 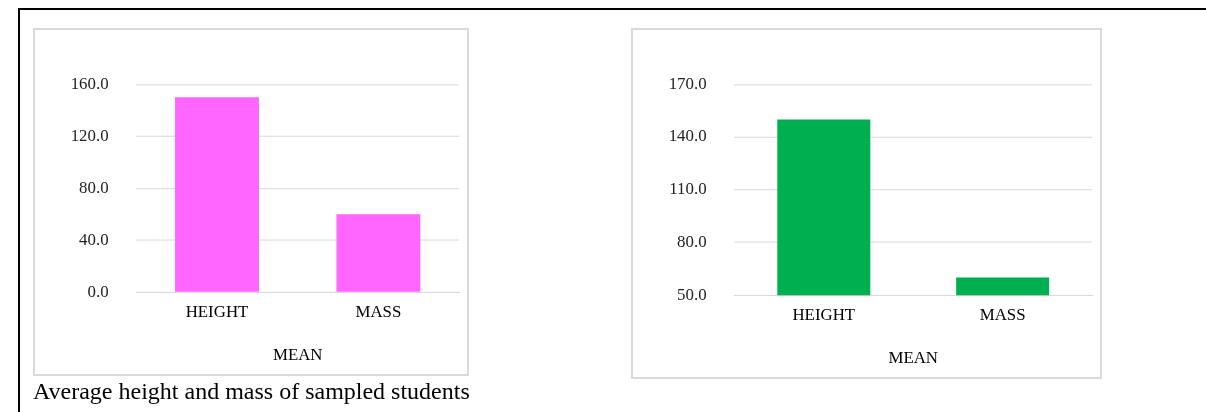 What do you see at coordinates (692, 294) in the screenshot?
I see `y-tick-label: 50.0` at bounding box center [692, 294].